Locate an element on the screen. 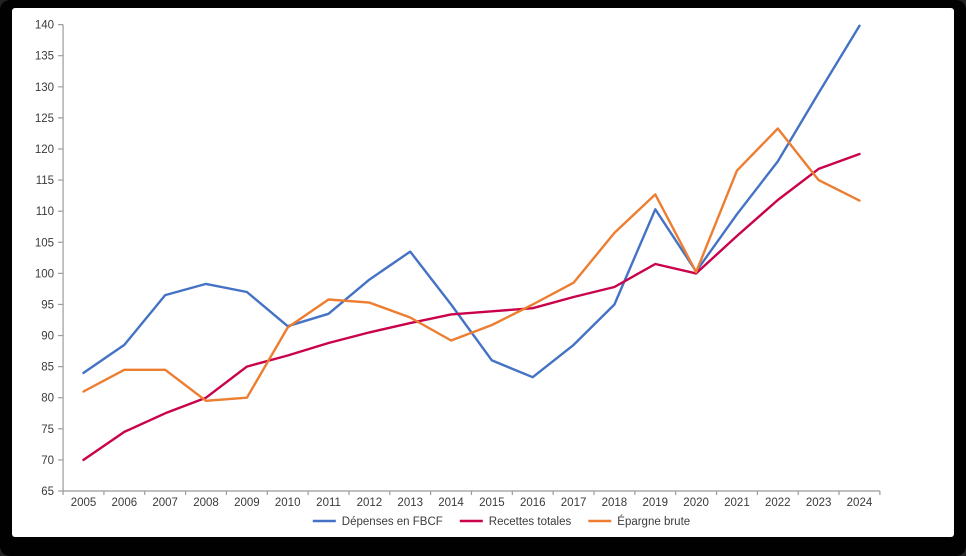  x-tick-label: 2020 is located at coordinates (696, 503).